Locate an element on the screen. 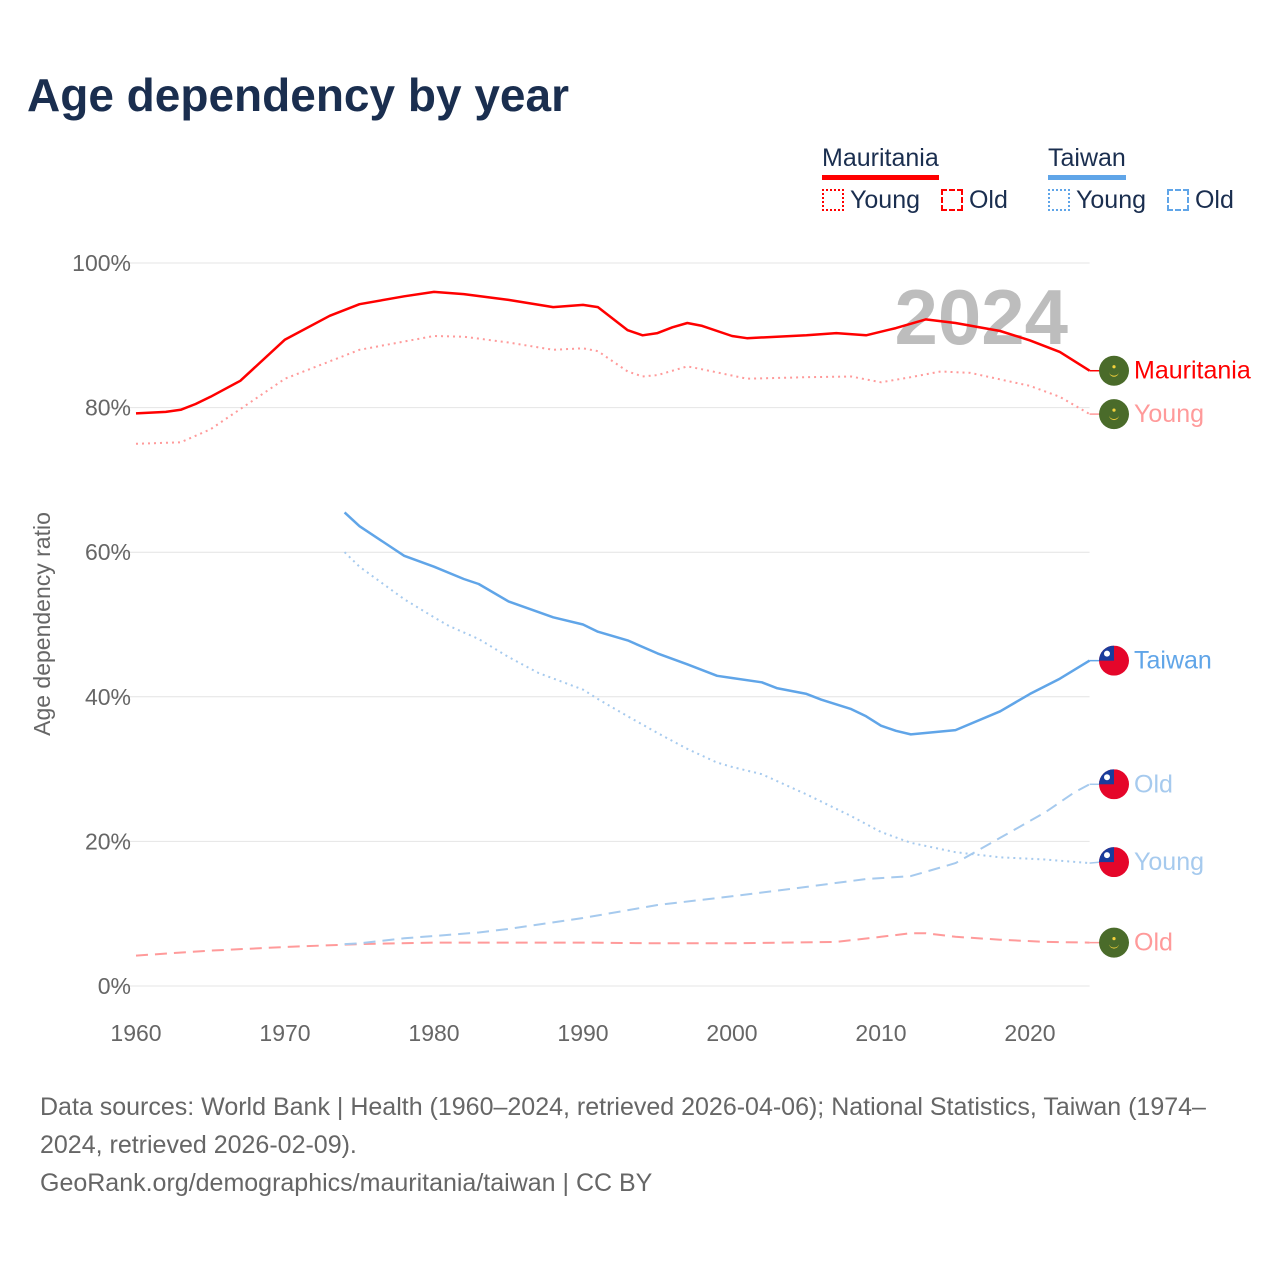 Image resolution: width=1280 pixels, height=1280 pixels. series-line-mauritania-young is located at coordinates (613, 390).